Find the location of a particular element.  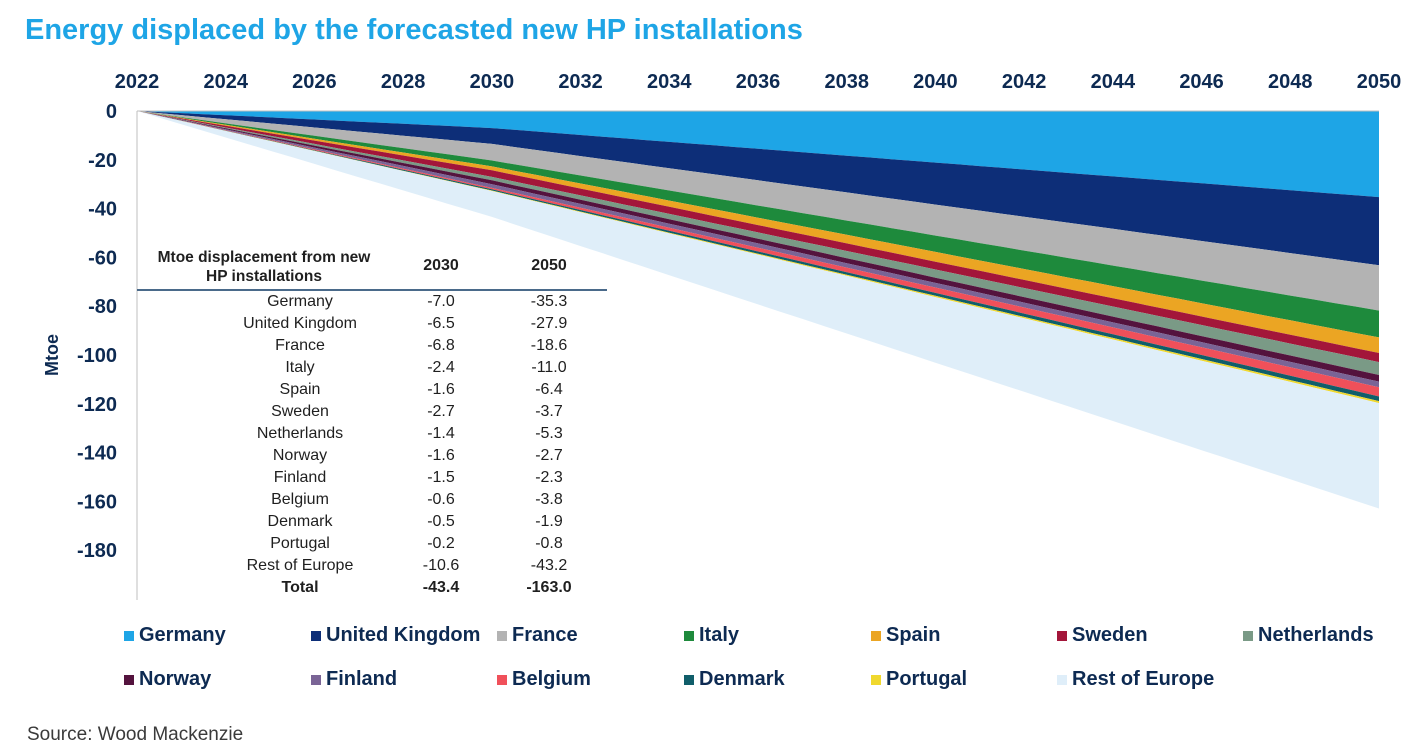

table-row: Rest of Europe -10.6 -43.2 is located at coordinates (372, 566).